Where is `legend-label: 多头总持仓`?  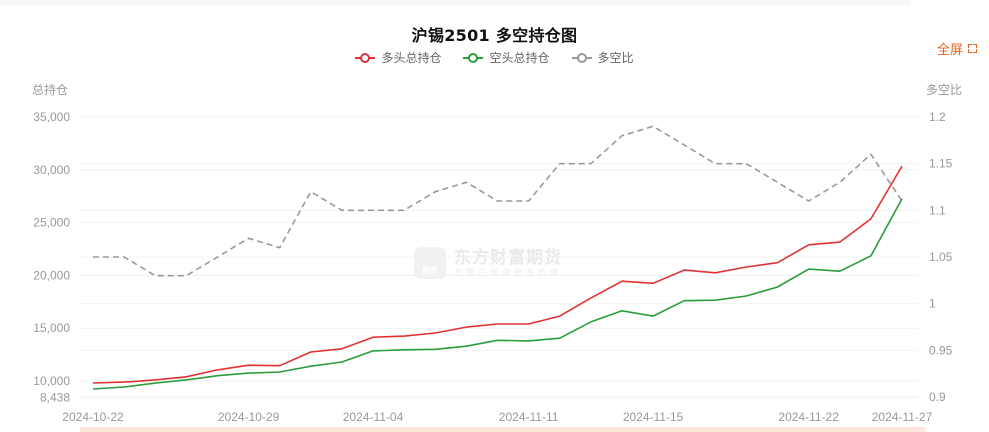 legend-label: 多头总持仓 is located at coordinates (411, 58).